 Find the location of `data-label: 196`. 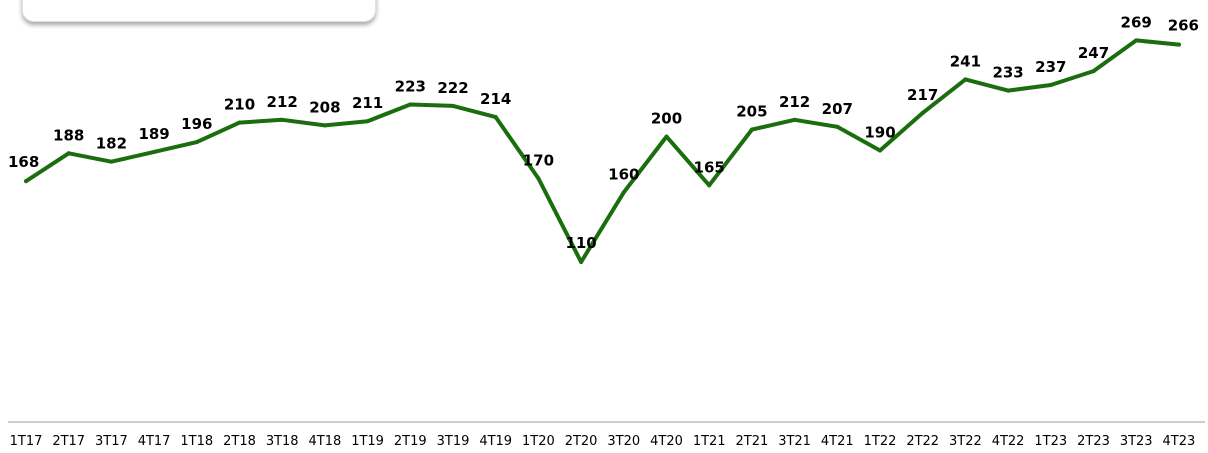

data-label: 196 is located at coordinates (196, 124).